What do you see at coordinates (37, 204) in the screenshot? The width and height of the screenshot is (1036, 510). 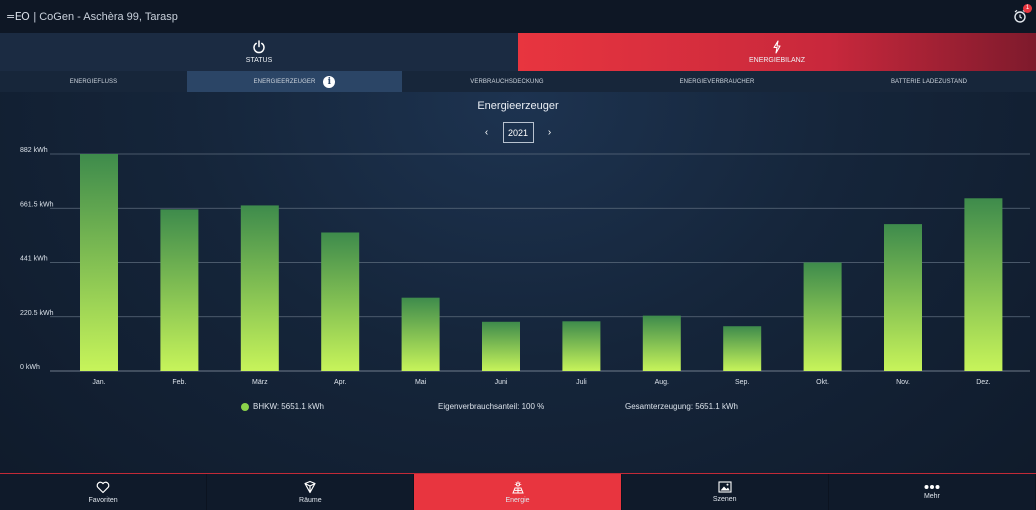 I see `y-tick-label: 661.5 kWh` at bounding box center [37, 204].